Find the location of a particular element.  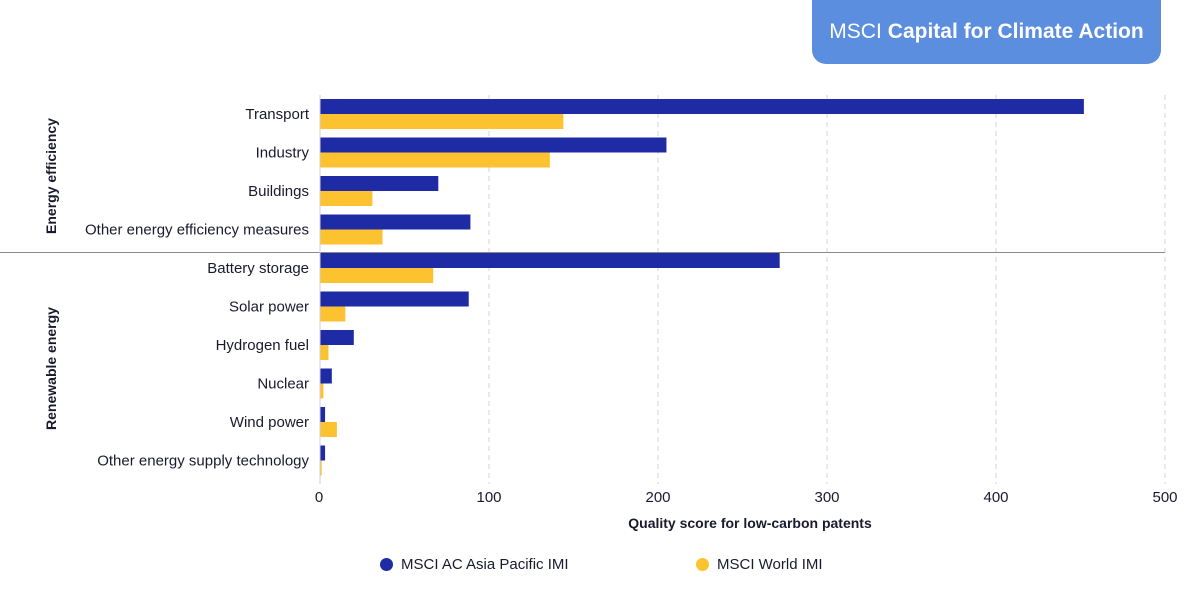

group-label-0: Energy efficiency is located at coordinates (51, 176).